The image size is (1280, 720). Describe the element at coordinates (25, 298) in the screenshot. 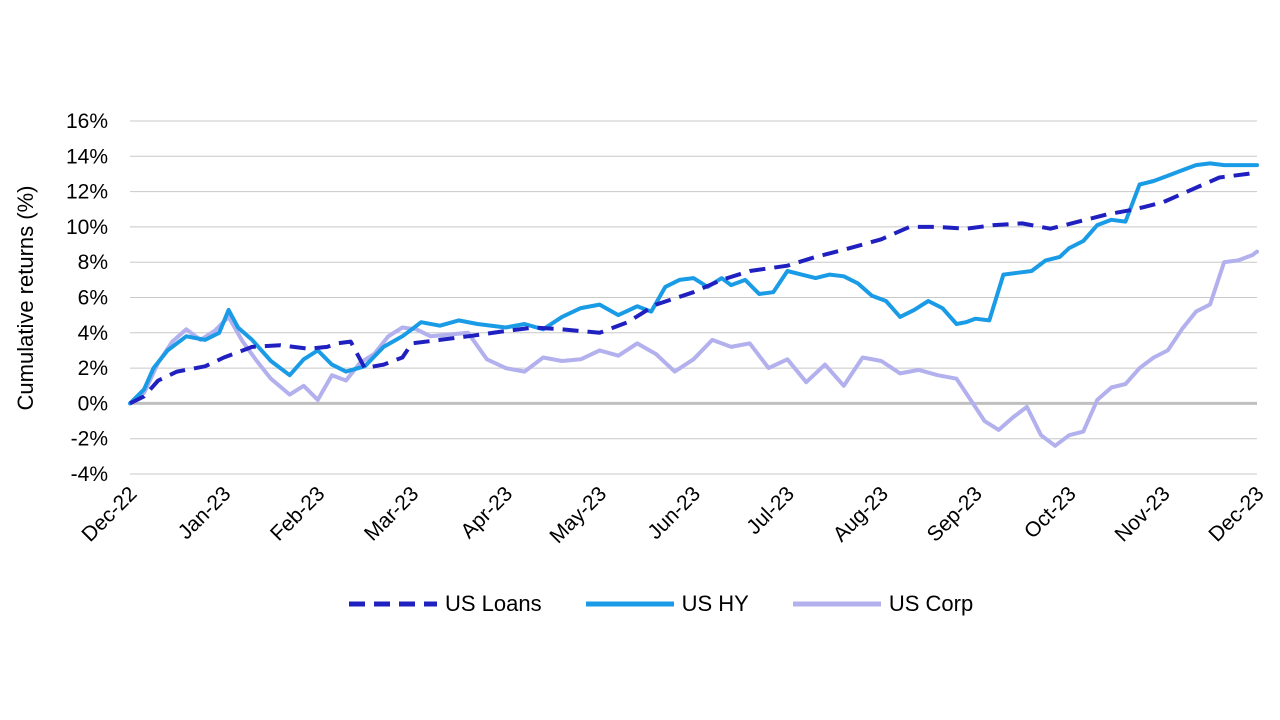

I see `y-axis-label: Cumulative returns (%)` at that location.